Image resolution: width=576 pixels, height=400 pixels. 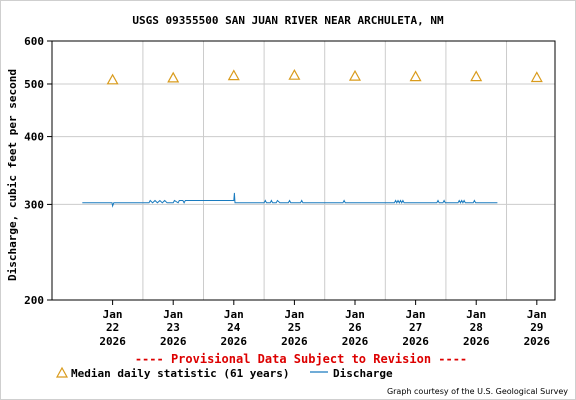 What do you see at coordinates (363, 373) in the screenshot?
I see `legend-discharge-label: Discharge` at bounding box center [363, 373].